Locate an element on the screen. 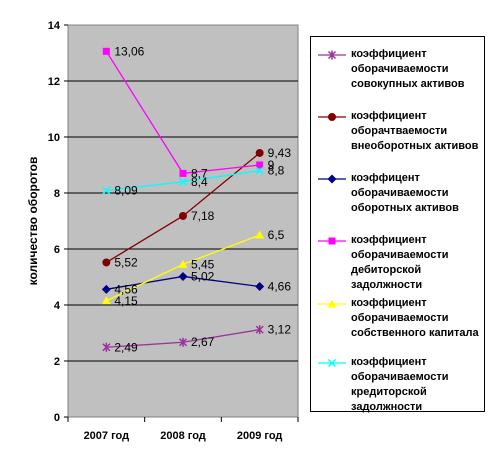 Image resolution: width=494 pixels, height=461 pixels. x-tick-label: 2008 год is located at coordinates (183, 436).